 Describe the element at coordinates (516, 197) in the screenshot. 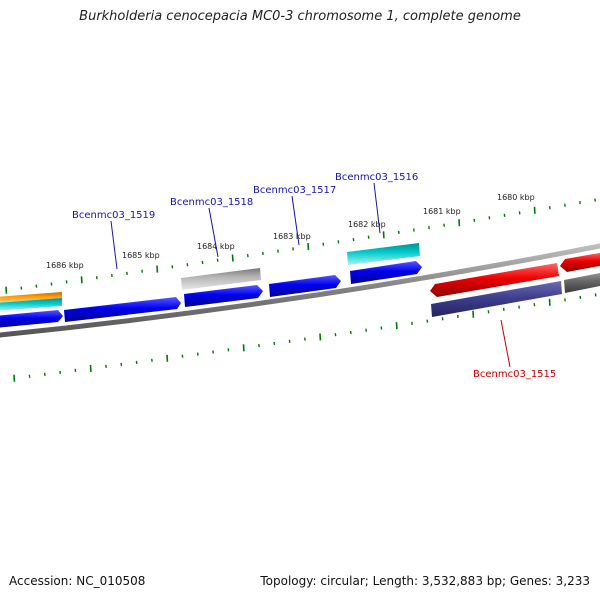

I see `scale-label-1680: 1680 kbp` at that location.